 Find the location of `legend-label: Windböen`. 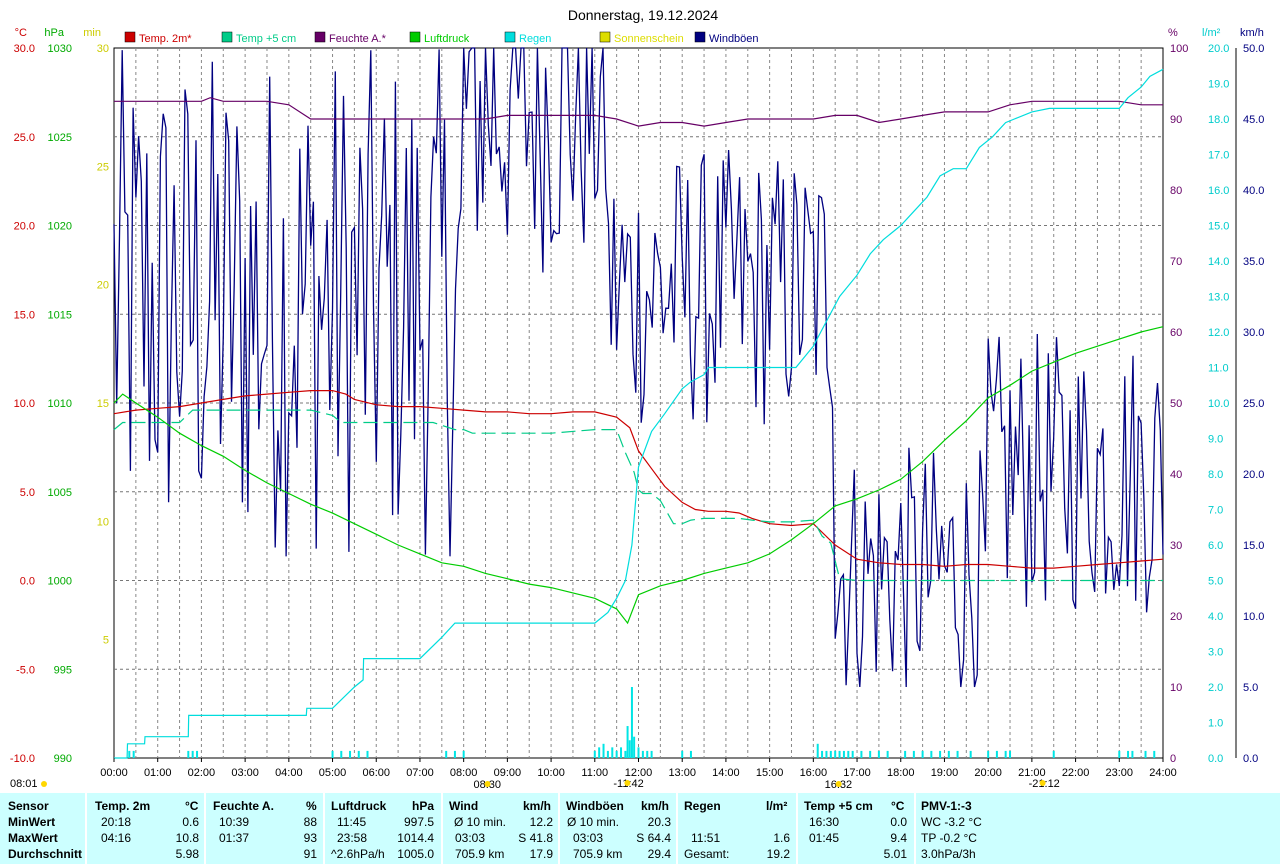

legend-label: Windböen is located at coordinates (734, 39).